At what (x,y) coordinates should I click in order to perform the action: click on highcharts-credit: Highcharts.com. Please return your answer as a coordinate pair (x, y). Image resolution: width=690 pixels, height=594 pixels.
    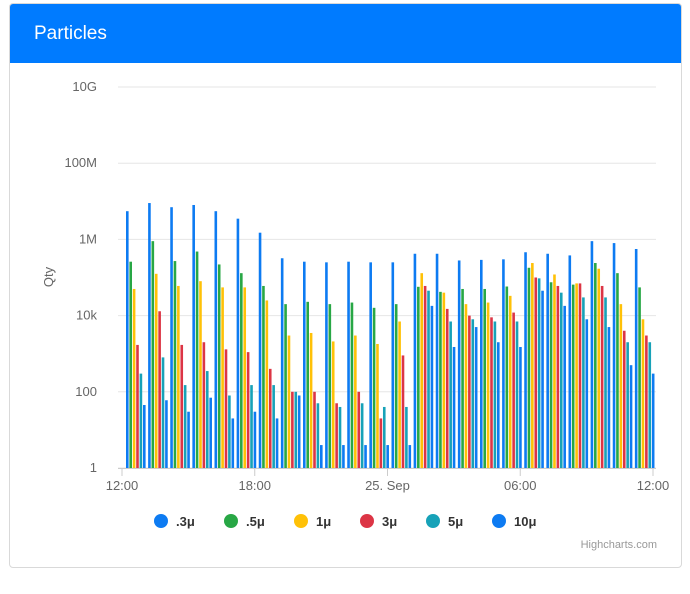
    Looking at the image, I should click on (618, 545).